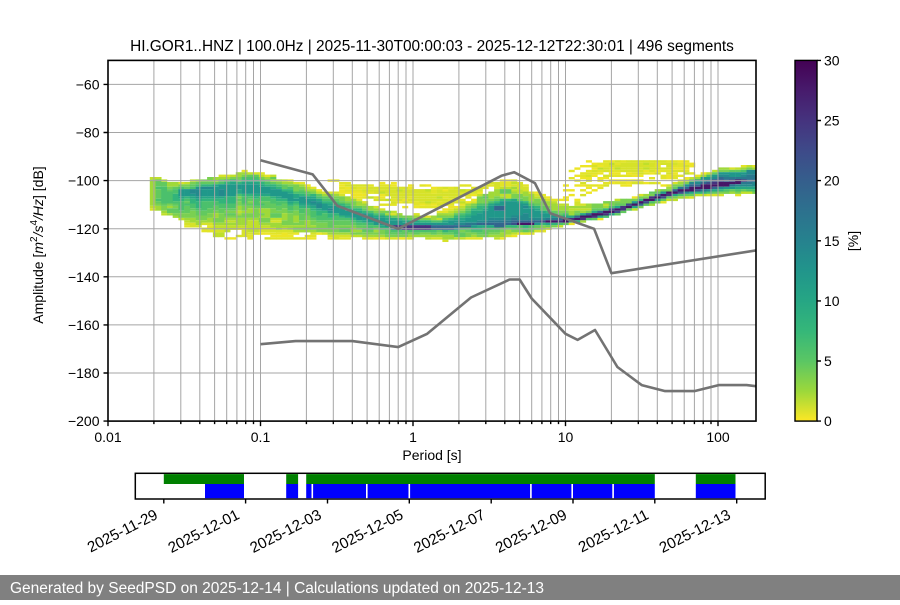 Image resolution: width=900 pixels, height=605 pixels. I want to click on svg-text: −120, so click(84, 229).